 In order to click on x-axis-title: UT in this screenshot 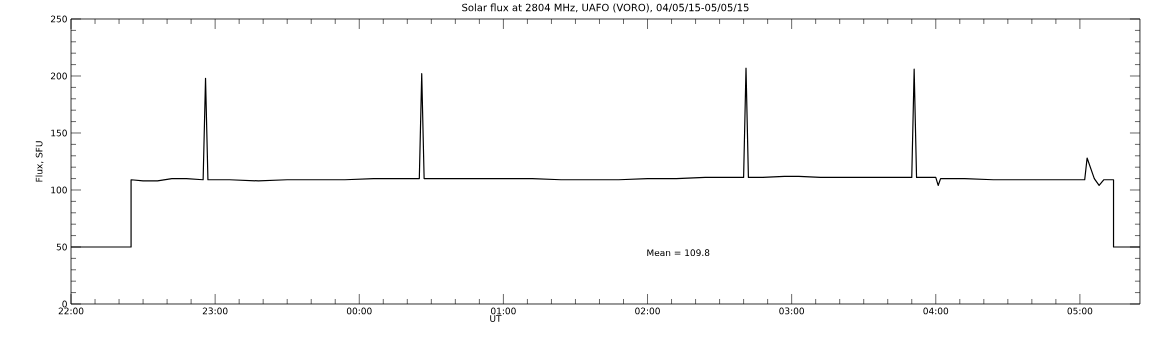, I will do `click(496, 318)`.